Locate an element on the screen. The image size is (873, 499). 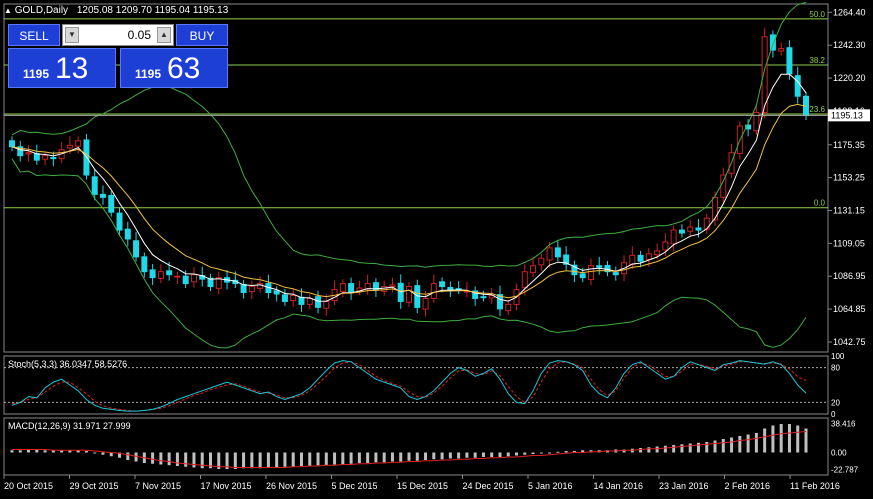
macd-header: MACD(12,26,9) 31.971 27.999 is located at coordinates (69, 426).